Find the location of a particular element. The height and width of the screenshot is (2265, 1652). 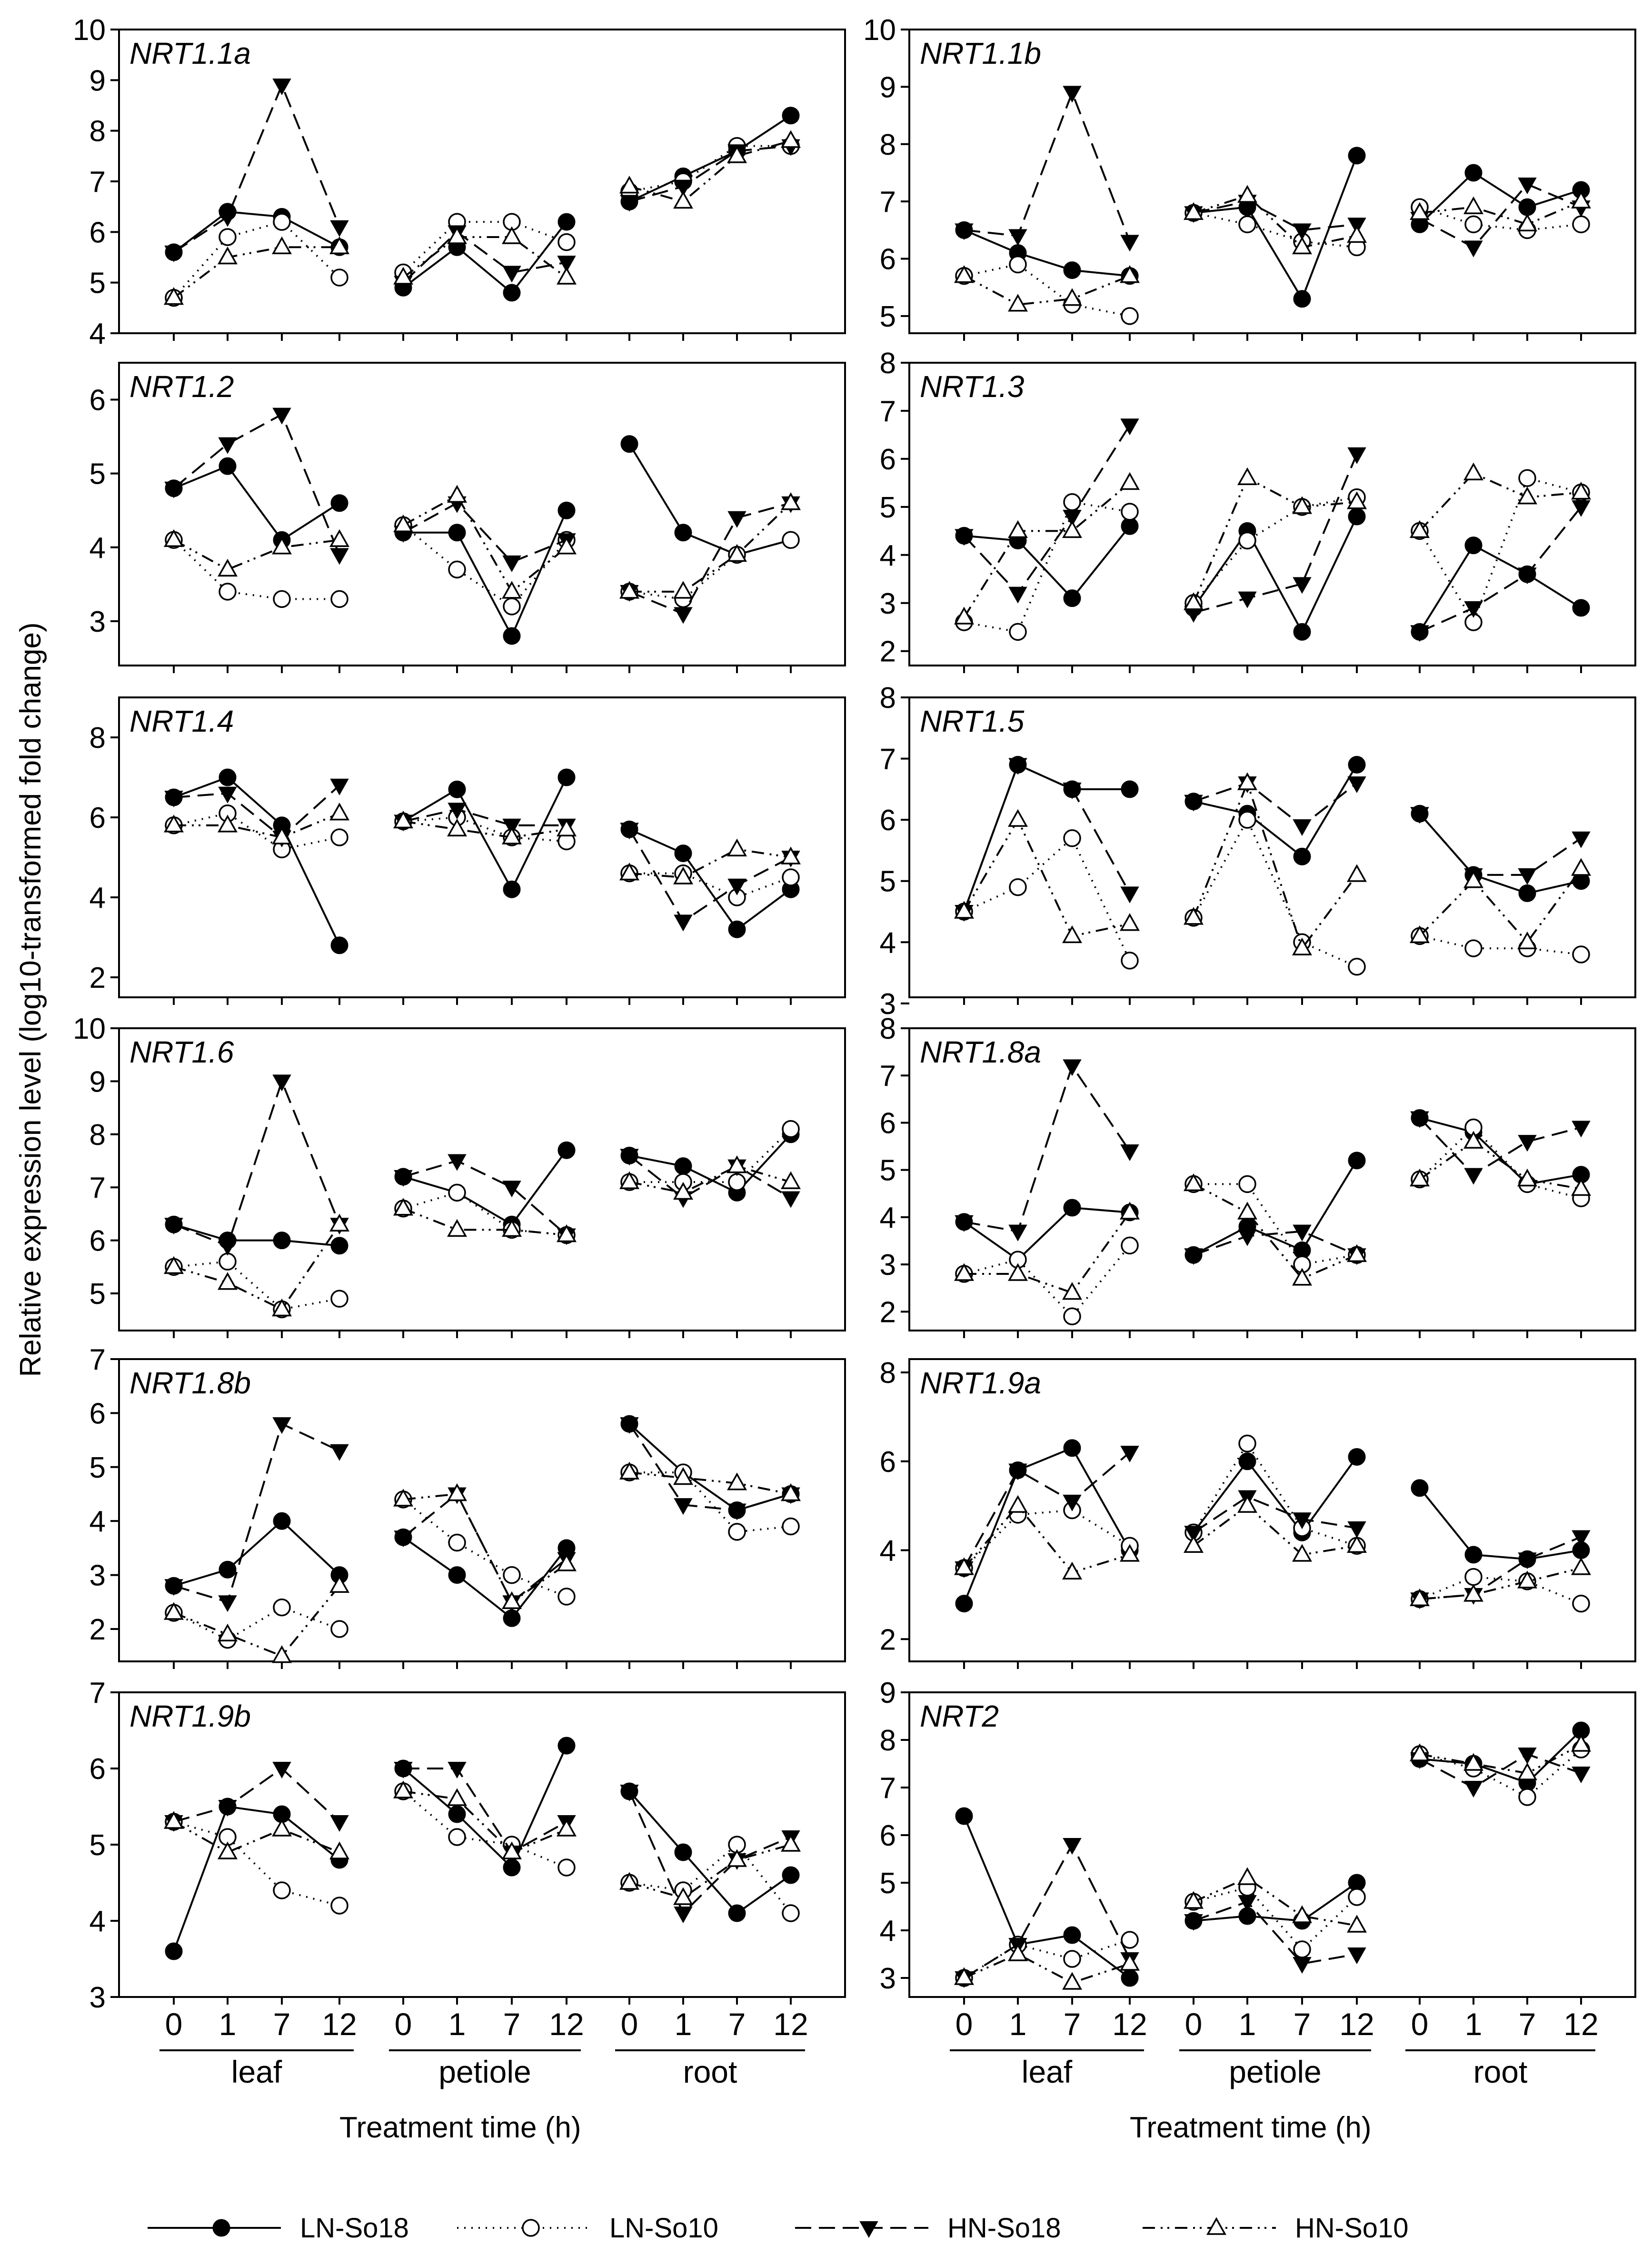

legend-entry-ln-so10: LN-So10 is located at coordinates (588, 2228).